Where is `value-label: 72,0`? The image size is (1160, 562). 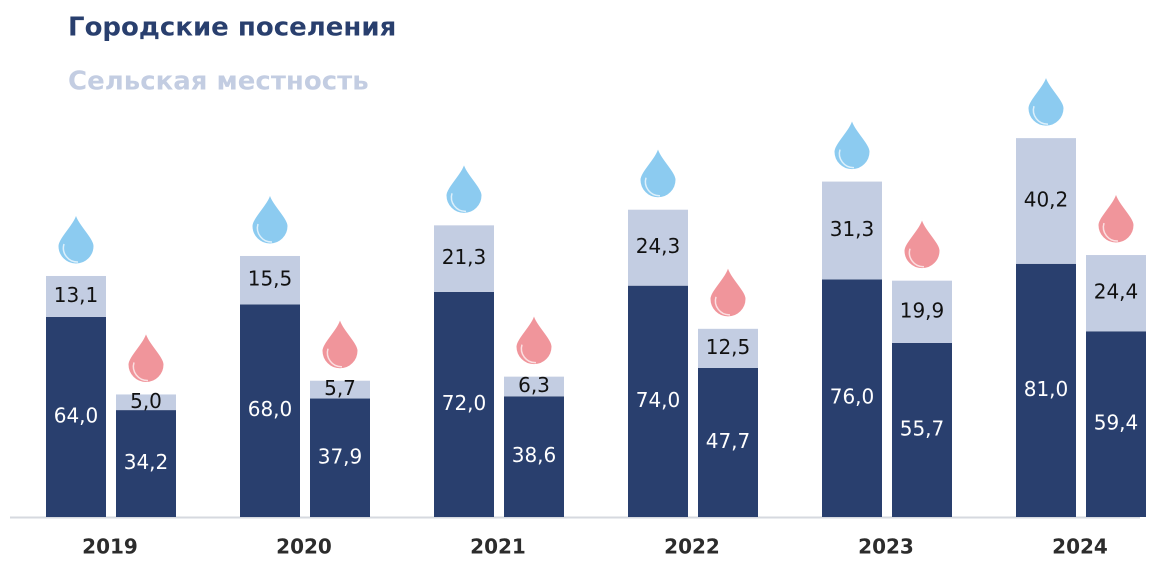
value-label: 72,0 is located at coordinates (464, 403).